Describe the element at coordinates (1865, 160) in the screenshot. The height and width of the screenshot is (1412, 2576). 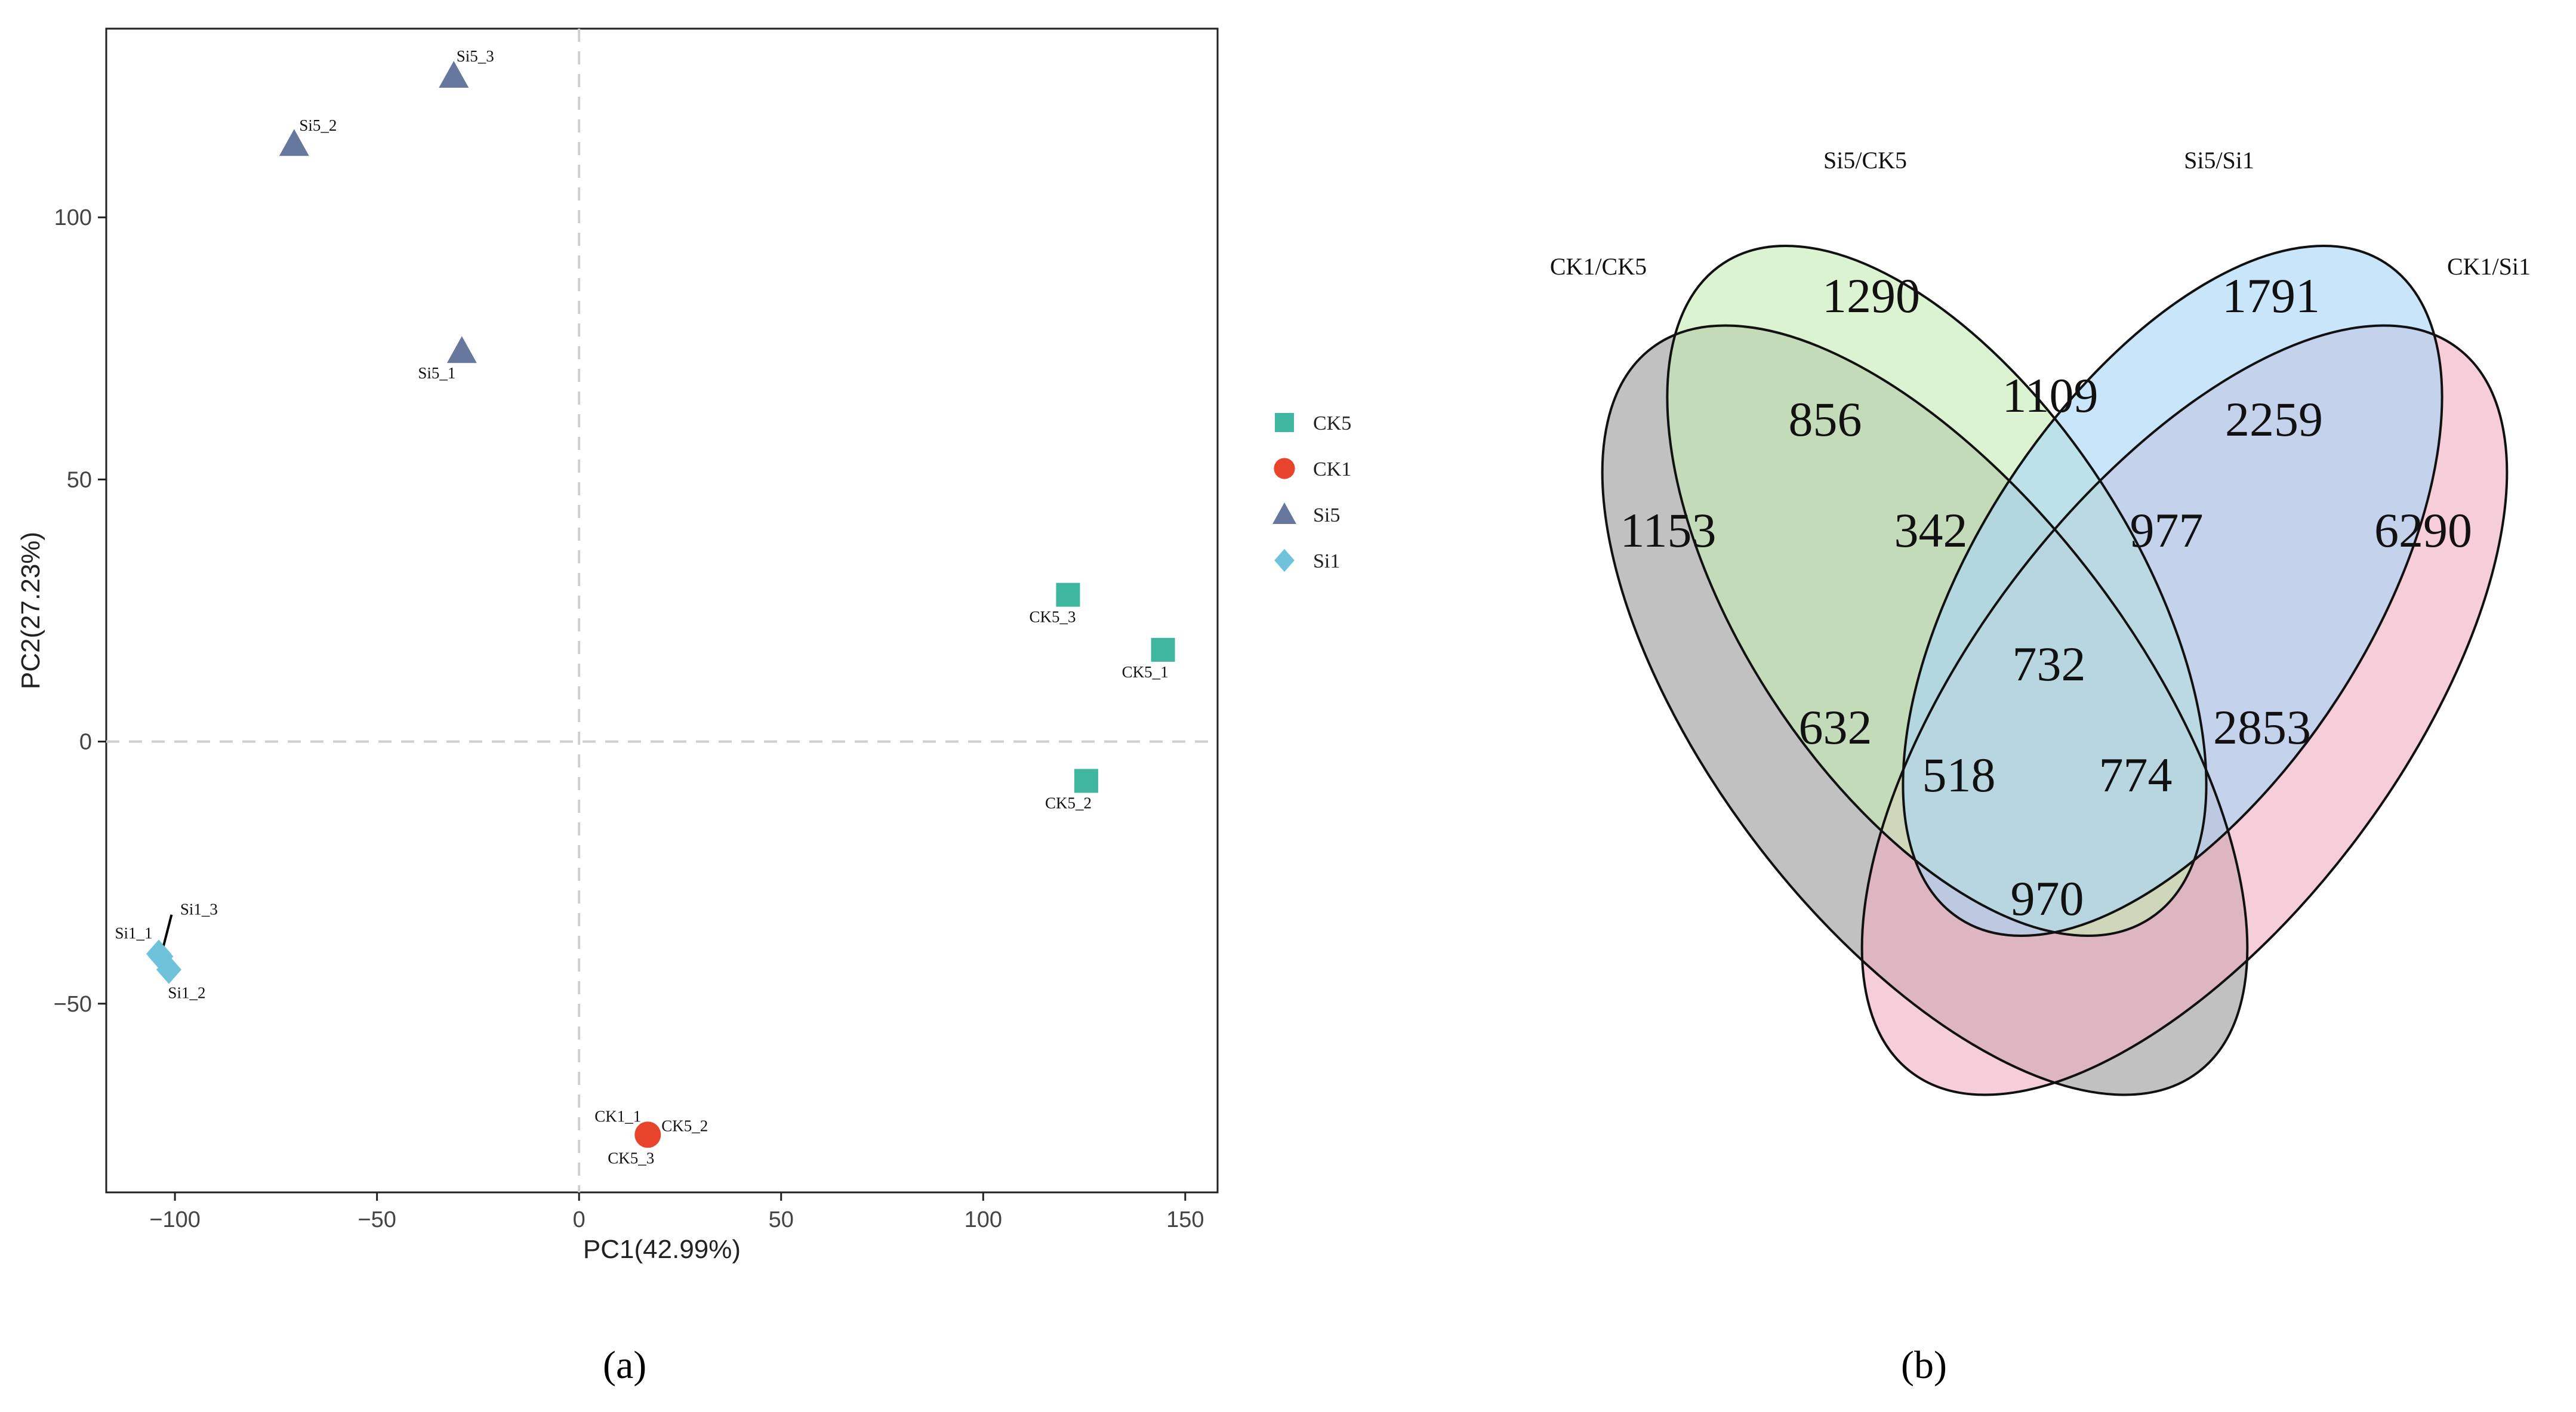
I see `venn-set-label: Si5/CK5` at that location.